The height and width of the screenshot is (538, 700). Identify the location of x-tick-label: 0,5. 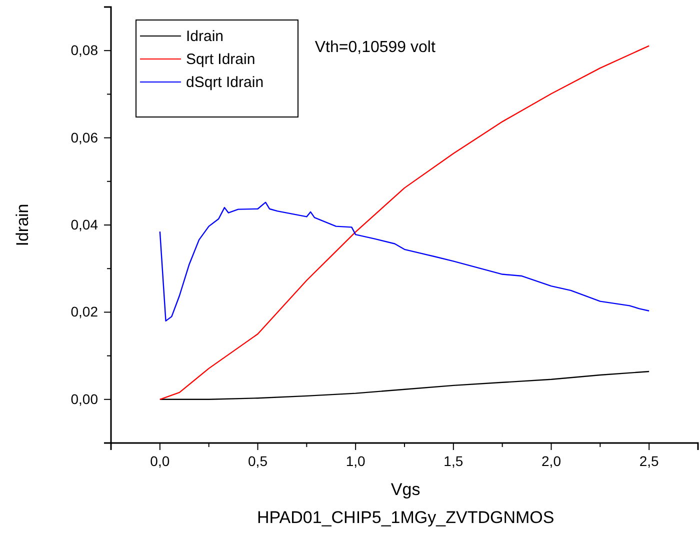
(258, 460).